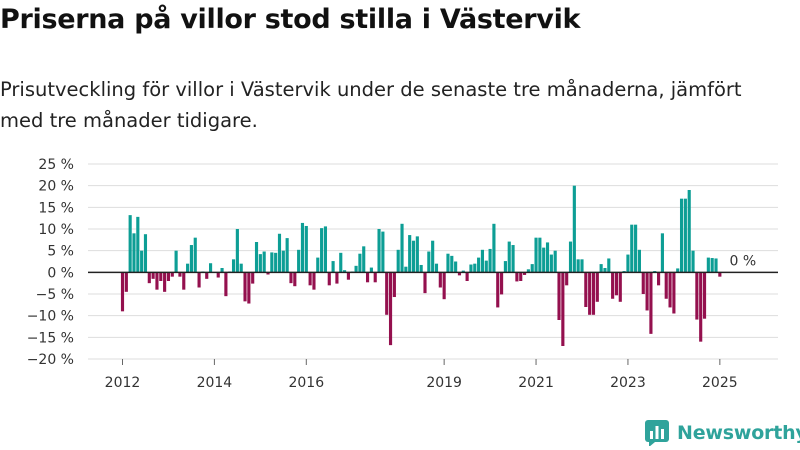 The height and width of the screenshot is (450, 800). Describe the element at coordinates (738, 433) in the screenshot. I see `logo-text: Newsworthy` at that location.